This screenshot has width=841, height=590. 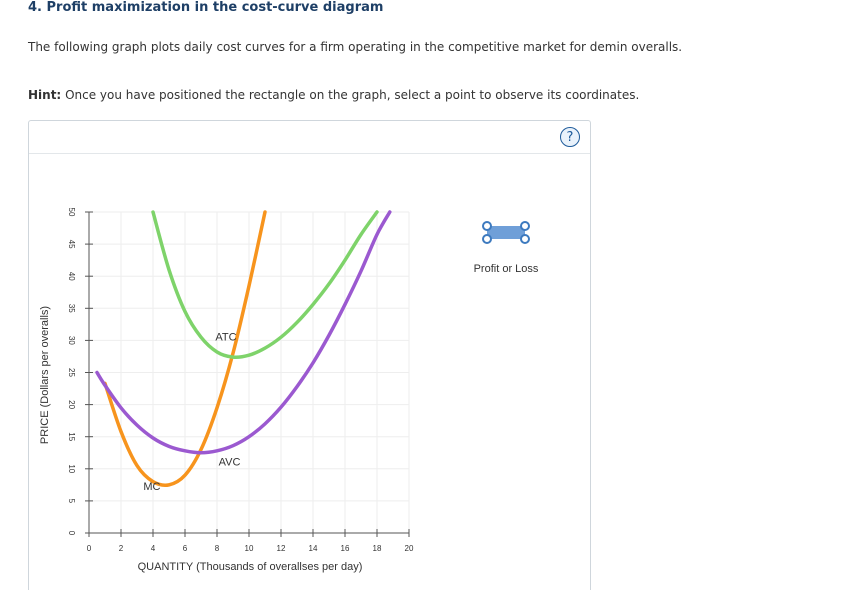 I want to click on hint-label: Hint:, so click(x=45, y=95).